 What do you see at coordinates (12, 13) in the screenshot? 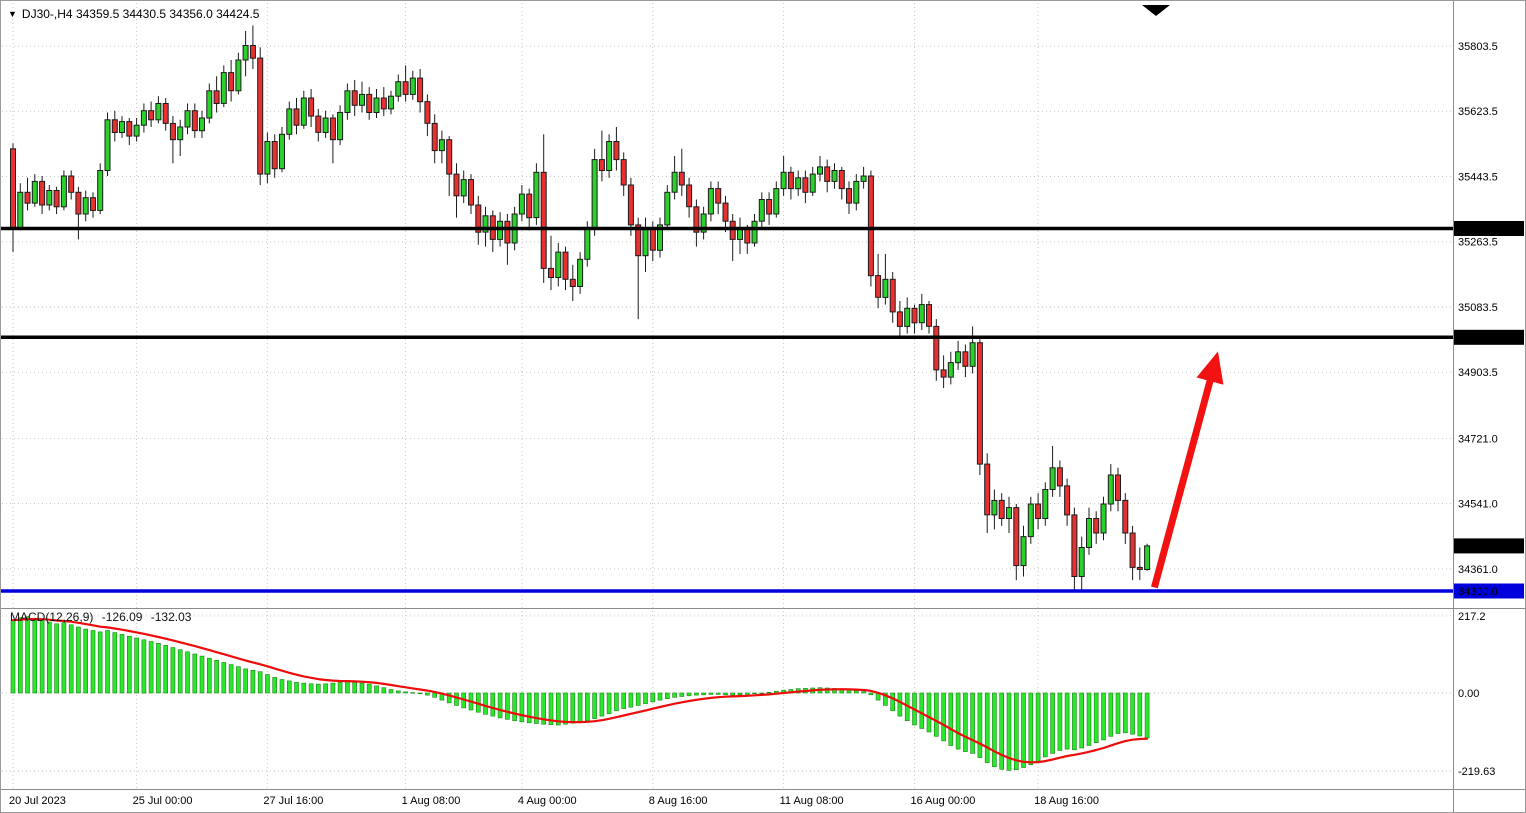
I see `symbol-marker-icon: ▼` at bounding box center [12, 13].